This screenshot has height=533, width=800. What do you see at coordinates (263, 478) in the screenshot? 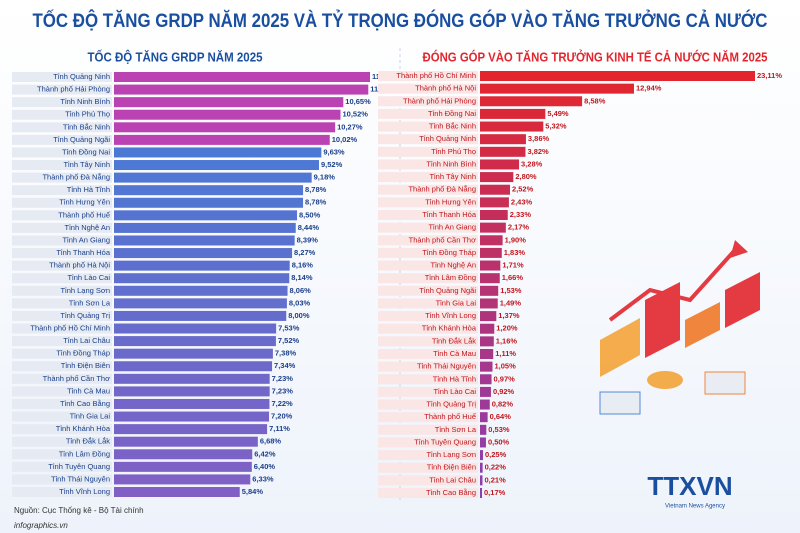
I see `value-label: 6,33%` at bounding box center [263, 478].